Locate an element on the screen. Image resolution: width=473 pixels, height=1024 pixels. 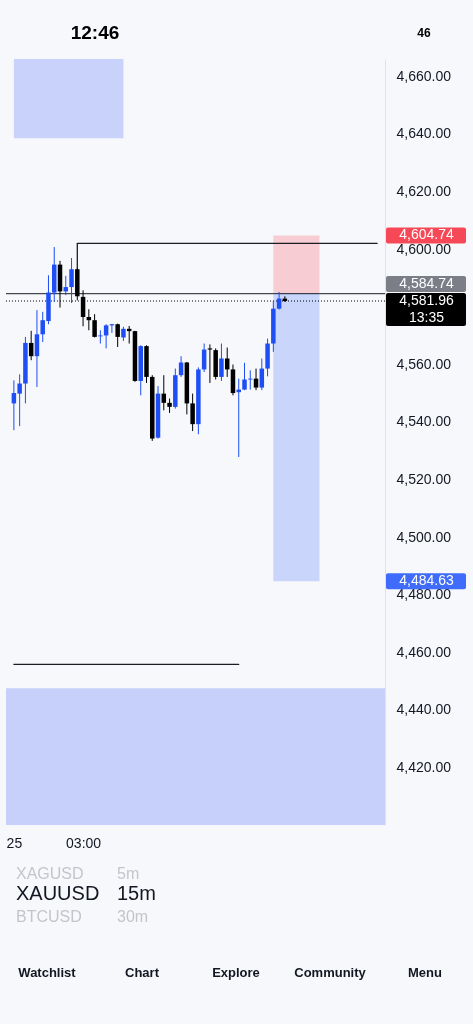
y-tick-label: 4,420.00 is located at coordinates (424, 766).